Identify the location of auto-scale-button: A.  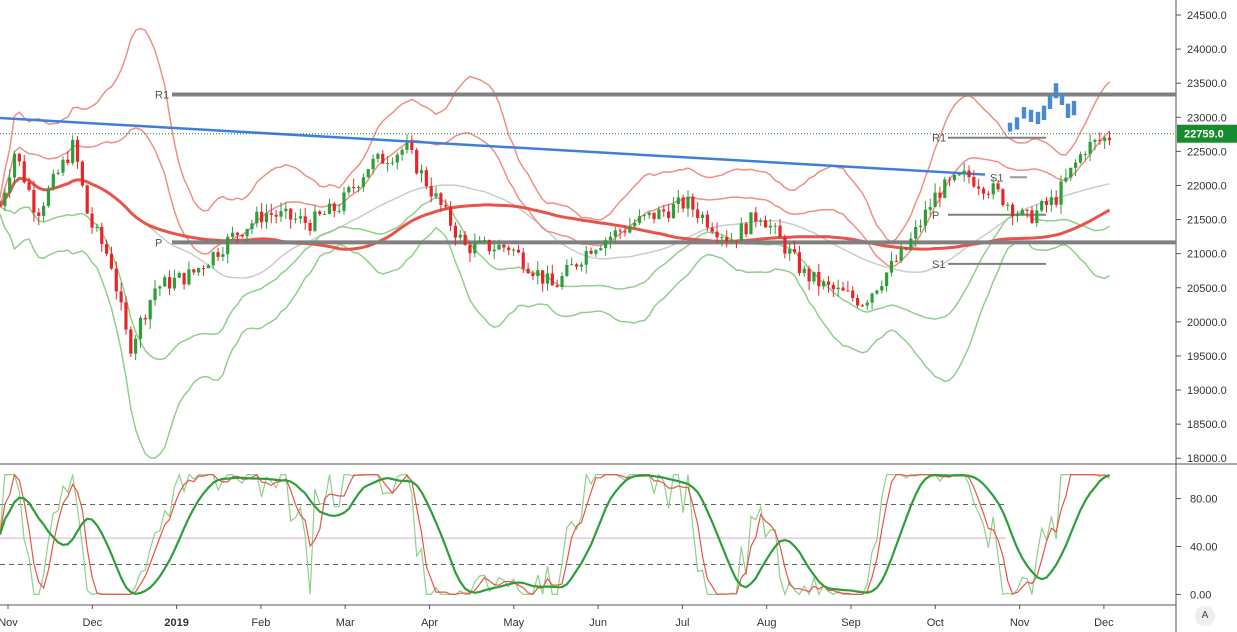
(1205, 616).